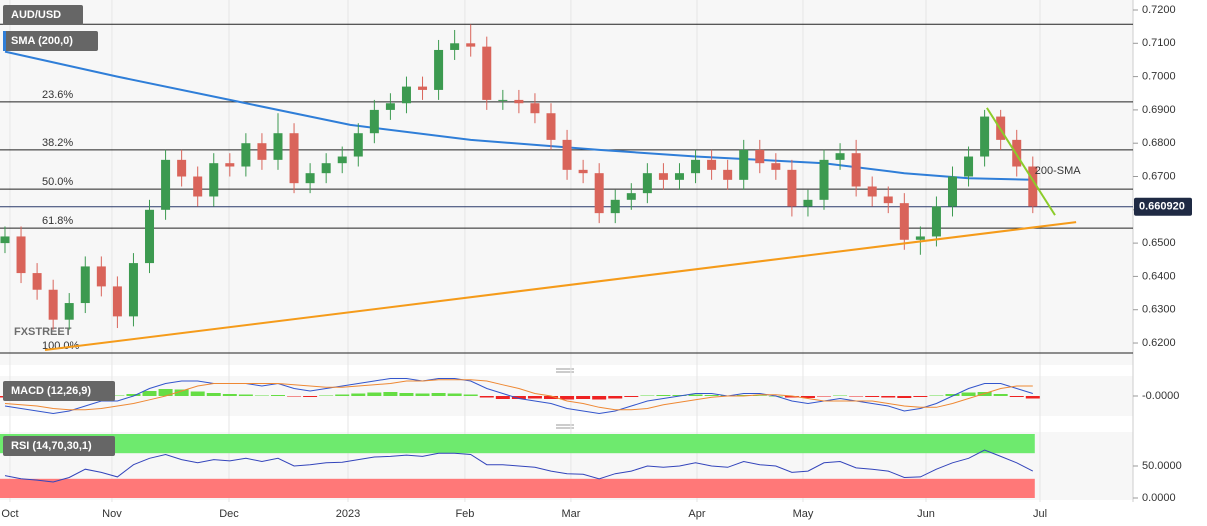 Image resolution: width=1207 pixels, height=526 pixels. Describe the element at coordinates (518, 395) in the screenshot. I see `macd-line` at that location.